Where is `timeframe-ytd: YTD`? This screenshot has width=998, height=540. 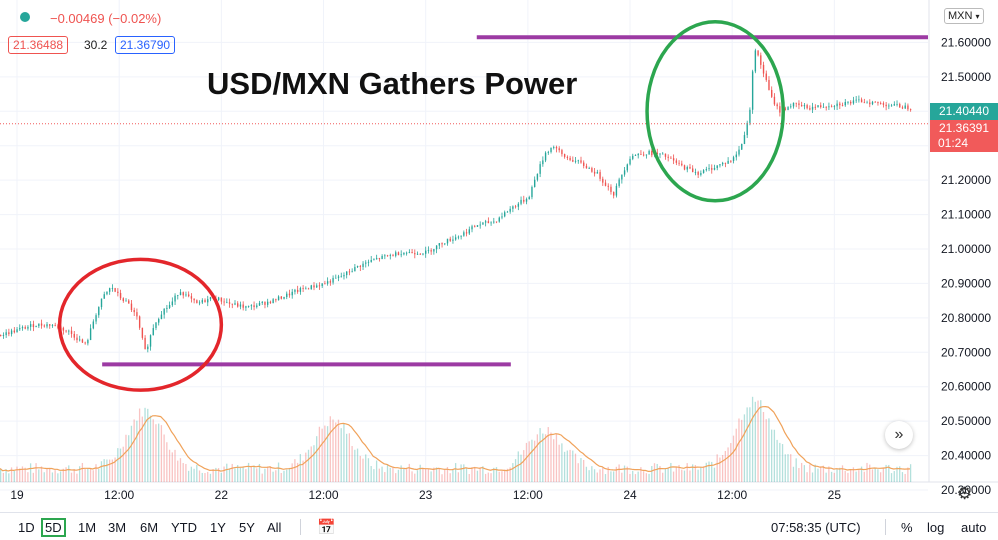 timeframe-ytd: YTD is located at coordinates (184, 527).